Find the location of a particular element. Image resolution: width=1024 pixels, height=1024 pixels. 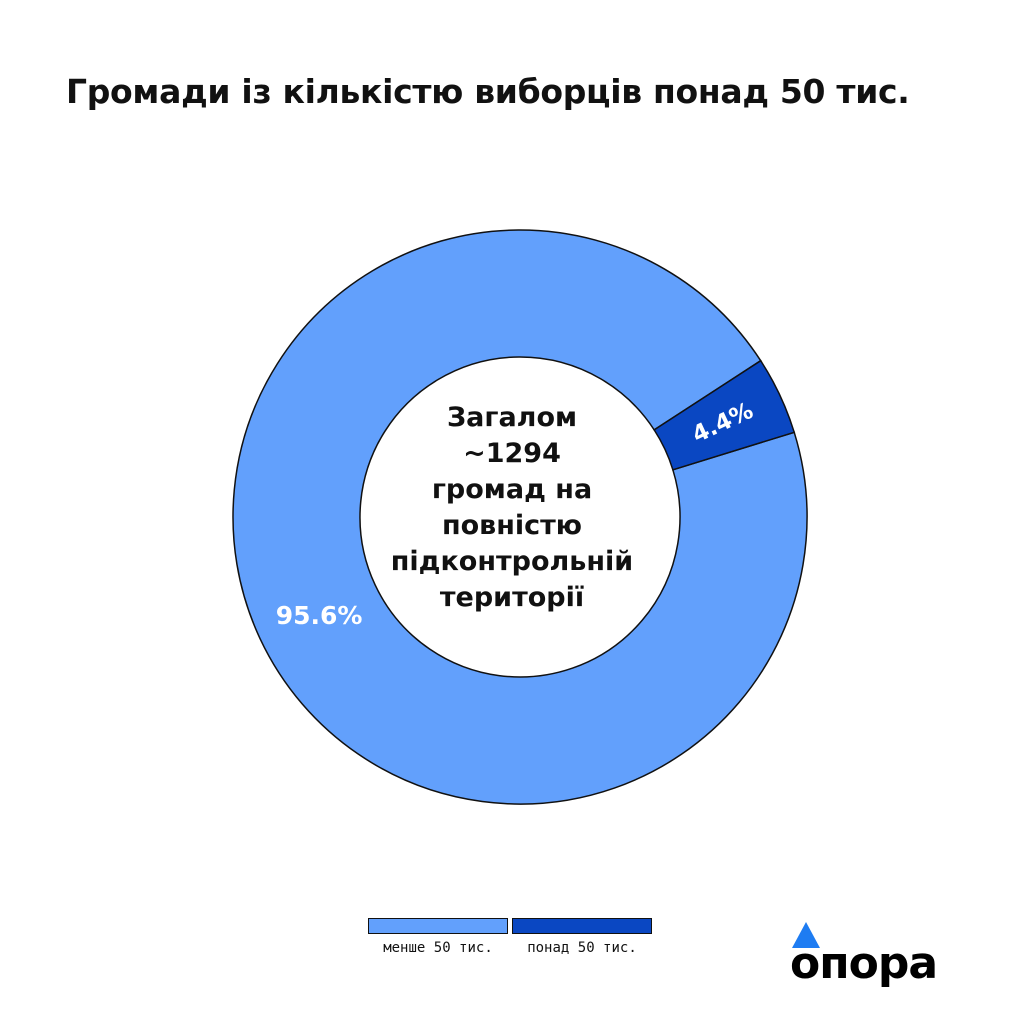

triangle-icon is located at coordinates (806, 935).